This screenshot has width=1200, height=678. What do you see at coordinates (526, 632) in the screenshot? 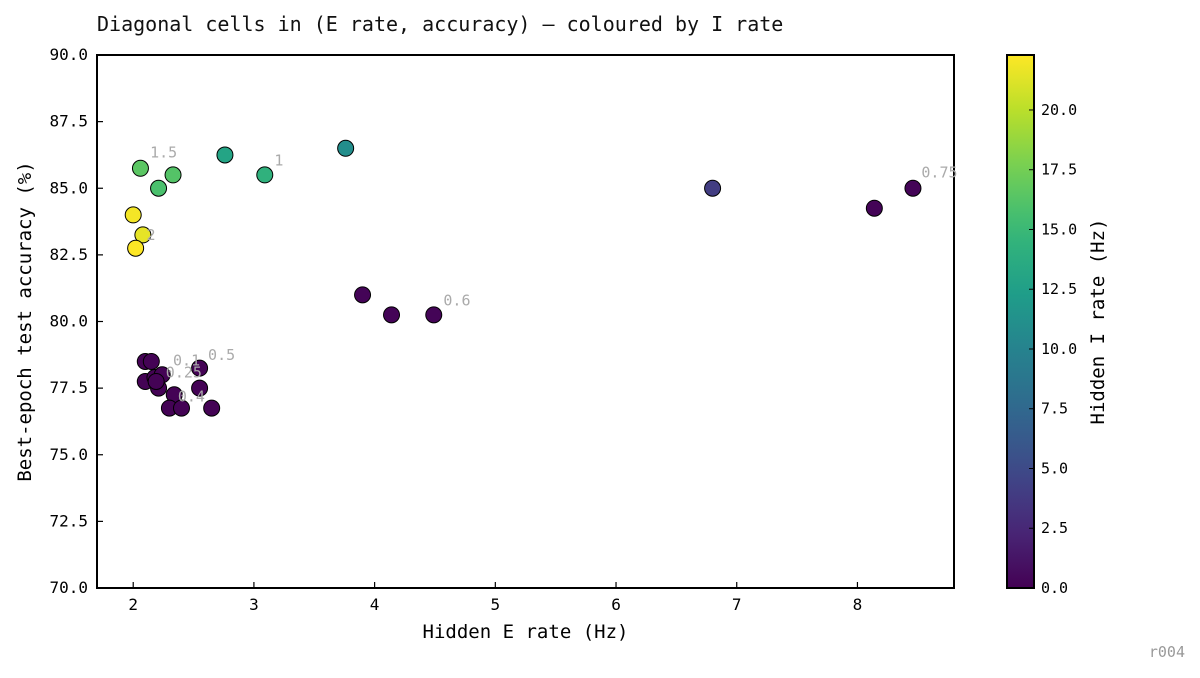
I see `x-axis-label: Hidden E rate (Hz)` at bounding box center [526, 632].